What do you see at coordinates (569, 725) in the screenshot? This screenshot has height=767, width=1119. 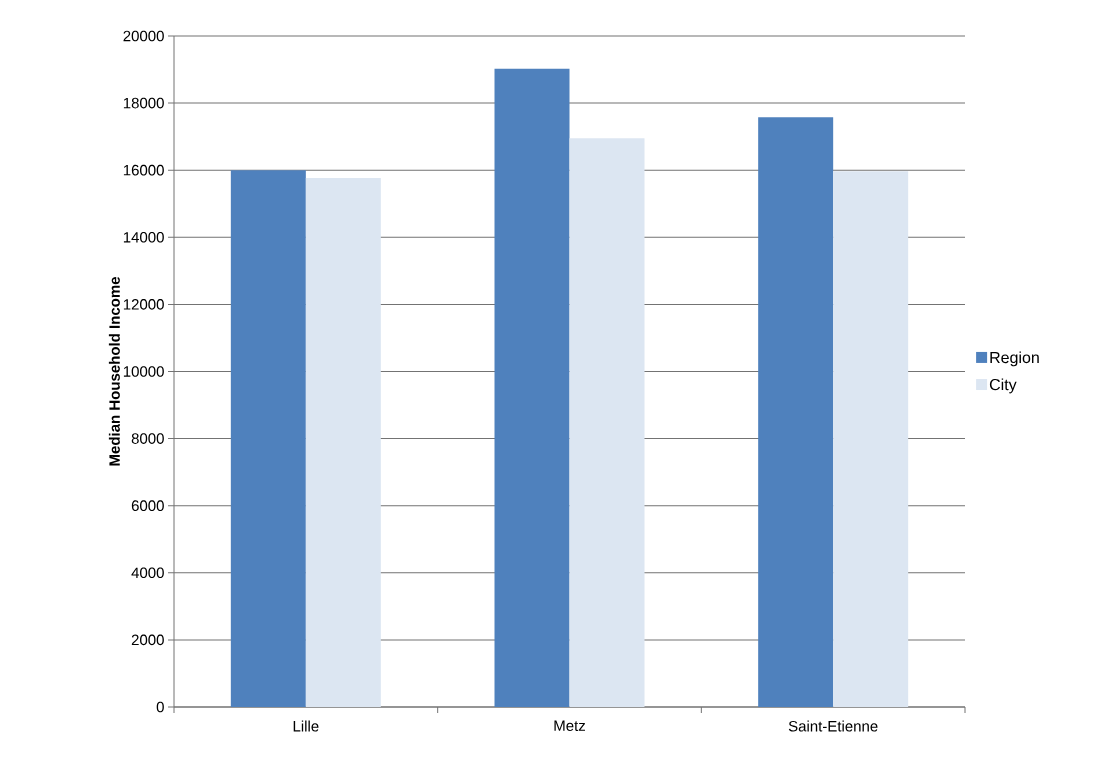 I see `x-tick-label: Metz` at bounding box center [569, 725].